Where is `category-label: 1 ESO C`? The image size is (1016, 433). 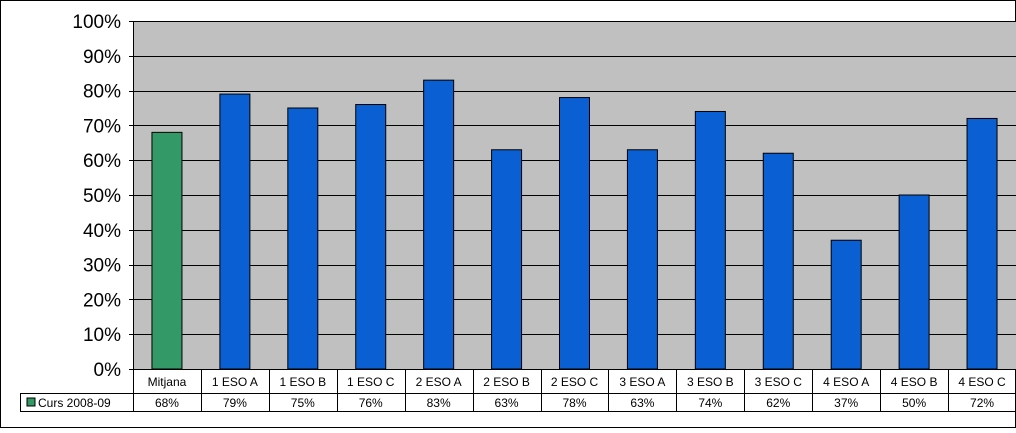
category-label: 1 ESO C is located at coordinates (371, 382).